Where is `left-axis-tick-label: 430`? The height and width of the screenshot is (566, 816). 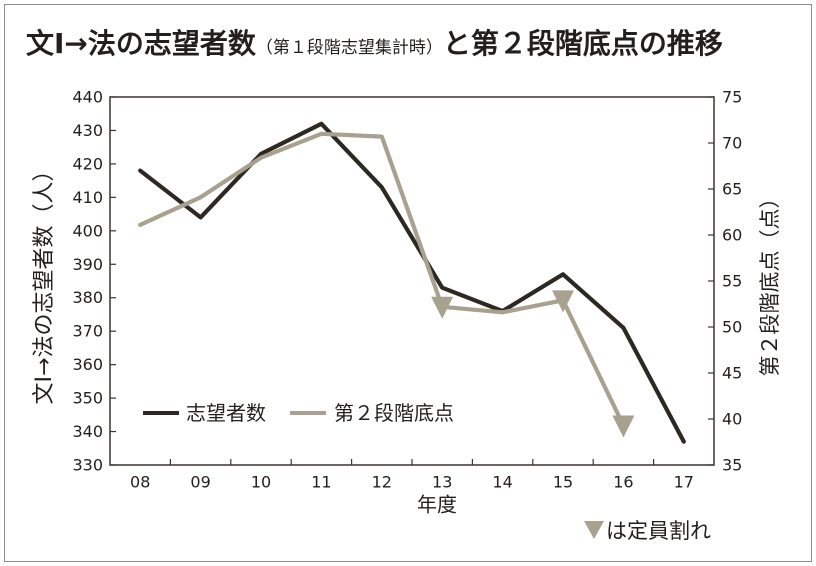
left-axis-tick-label: 430 is located at coordinates (87, 130).